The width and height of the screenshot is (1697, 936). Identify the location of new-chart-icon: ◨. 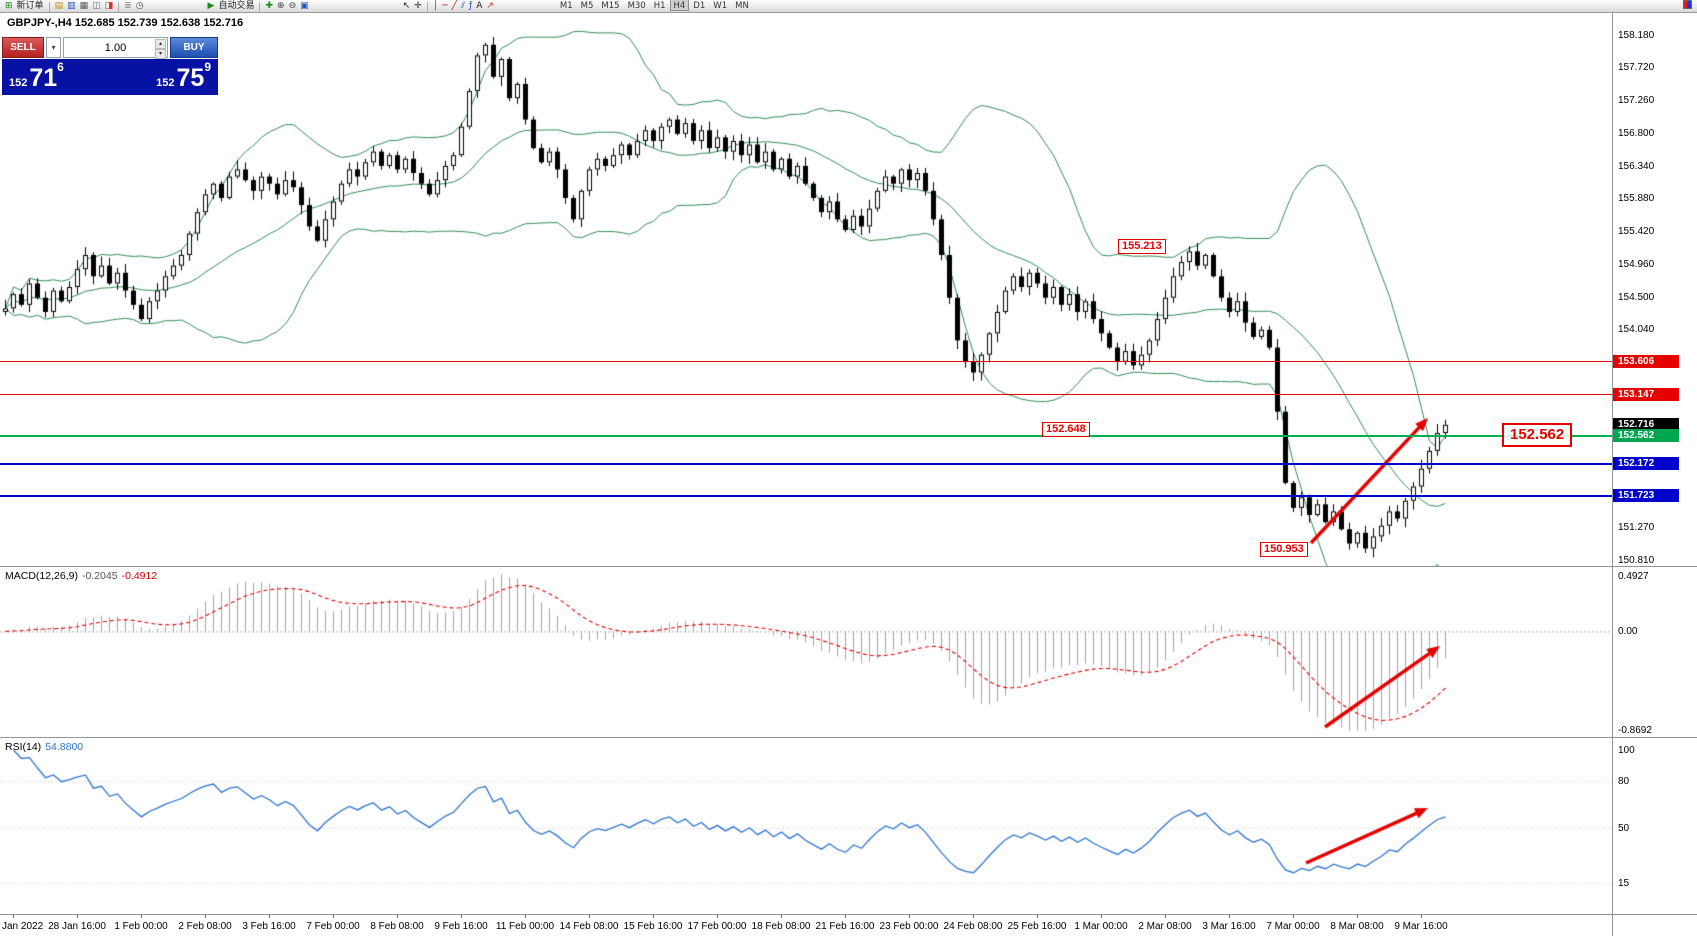
(109, 6).